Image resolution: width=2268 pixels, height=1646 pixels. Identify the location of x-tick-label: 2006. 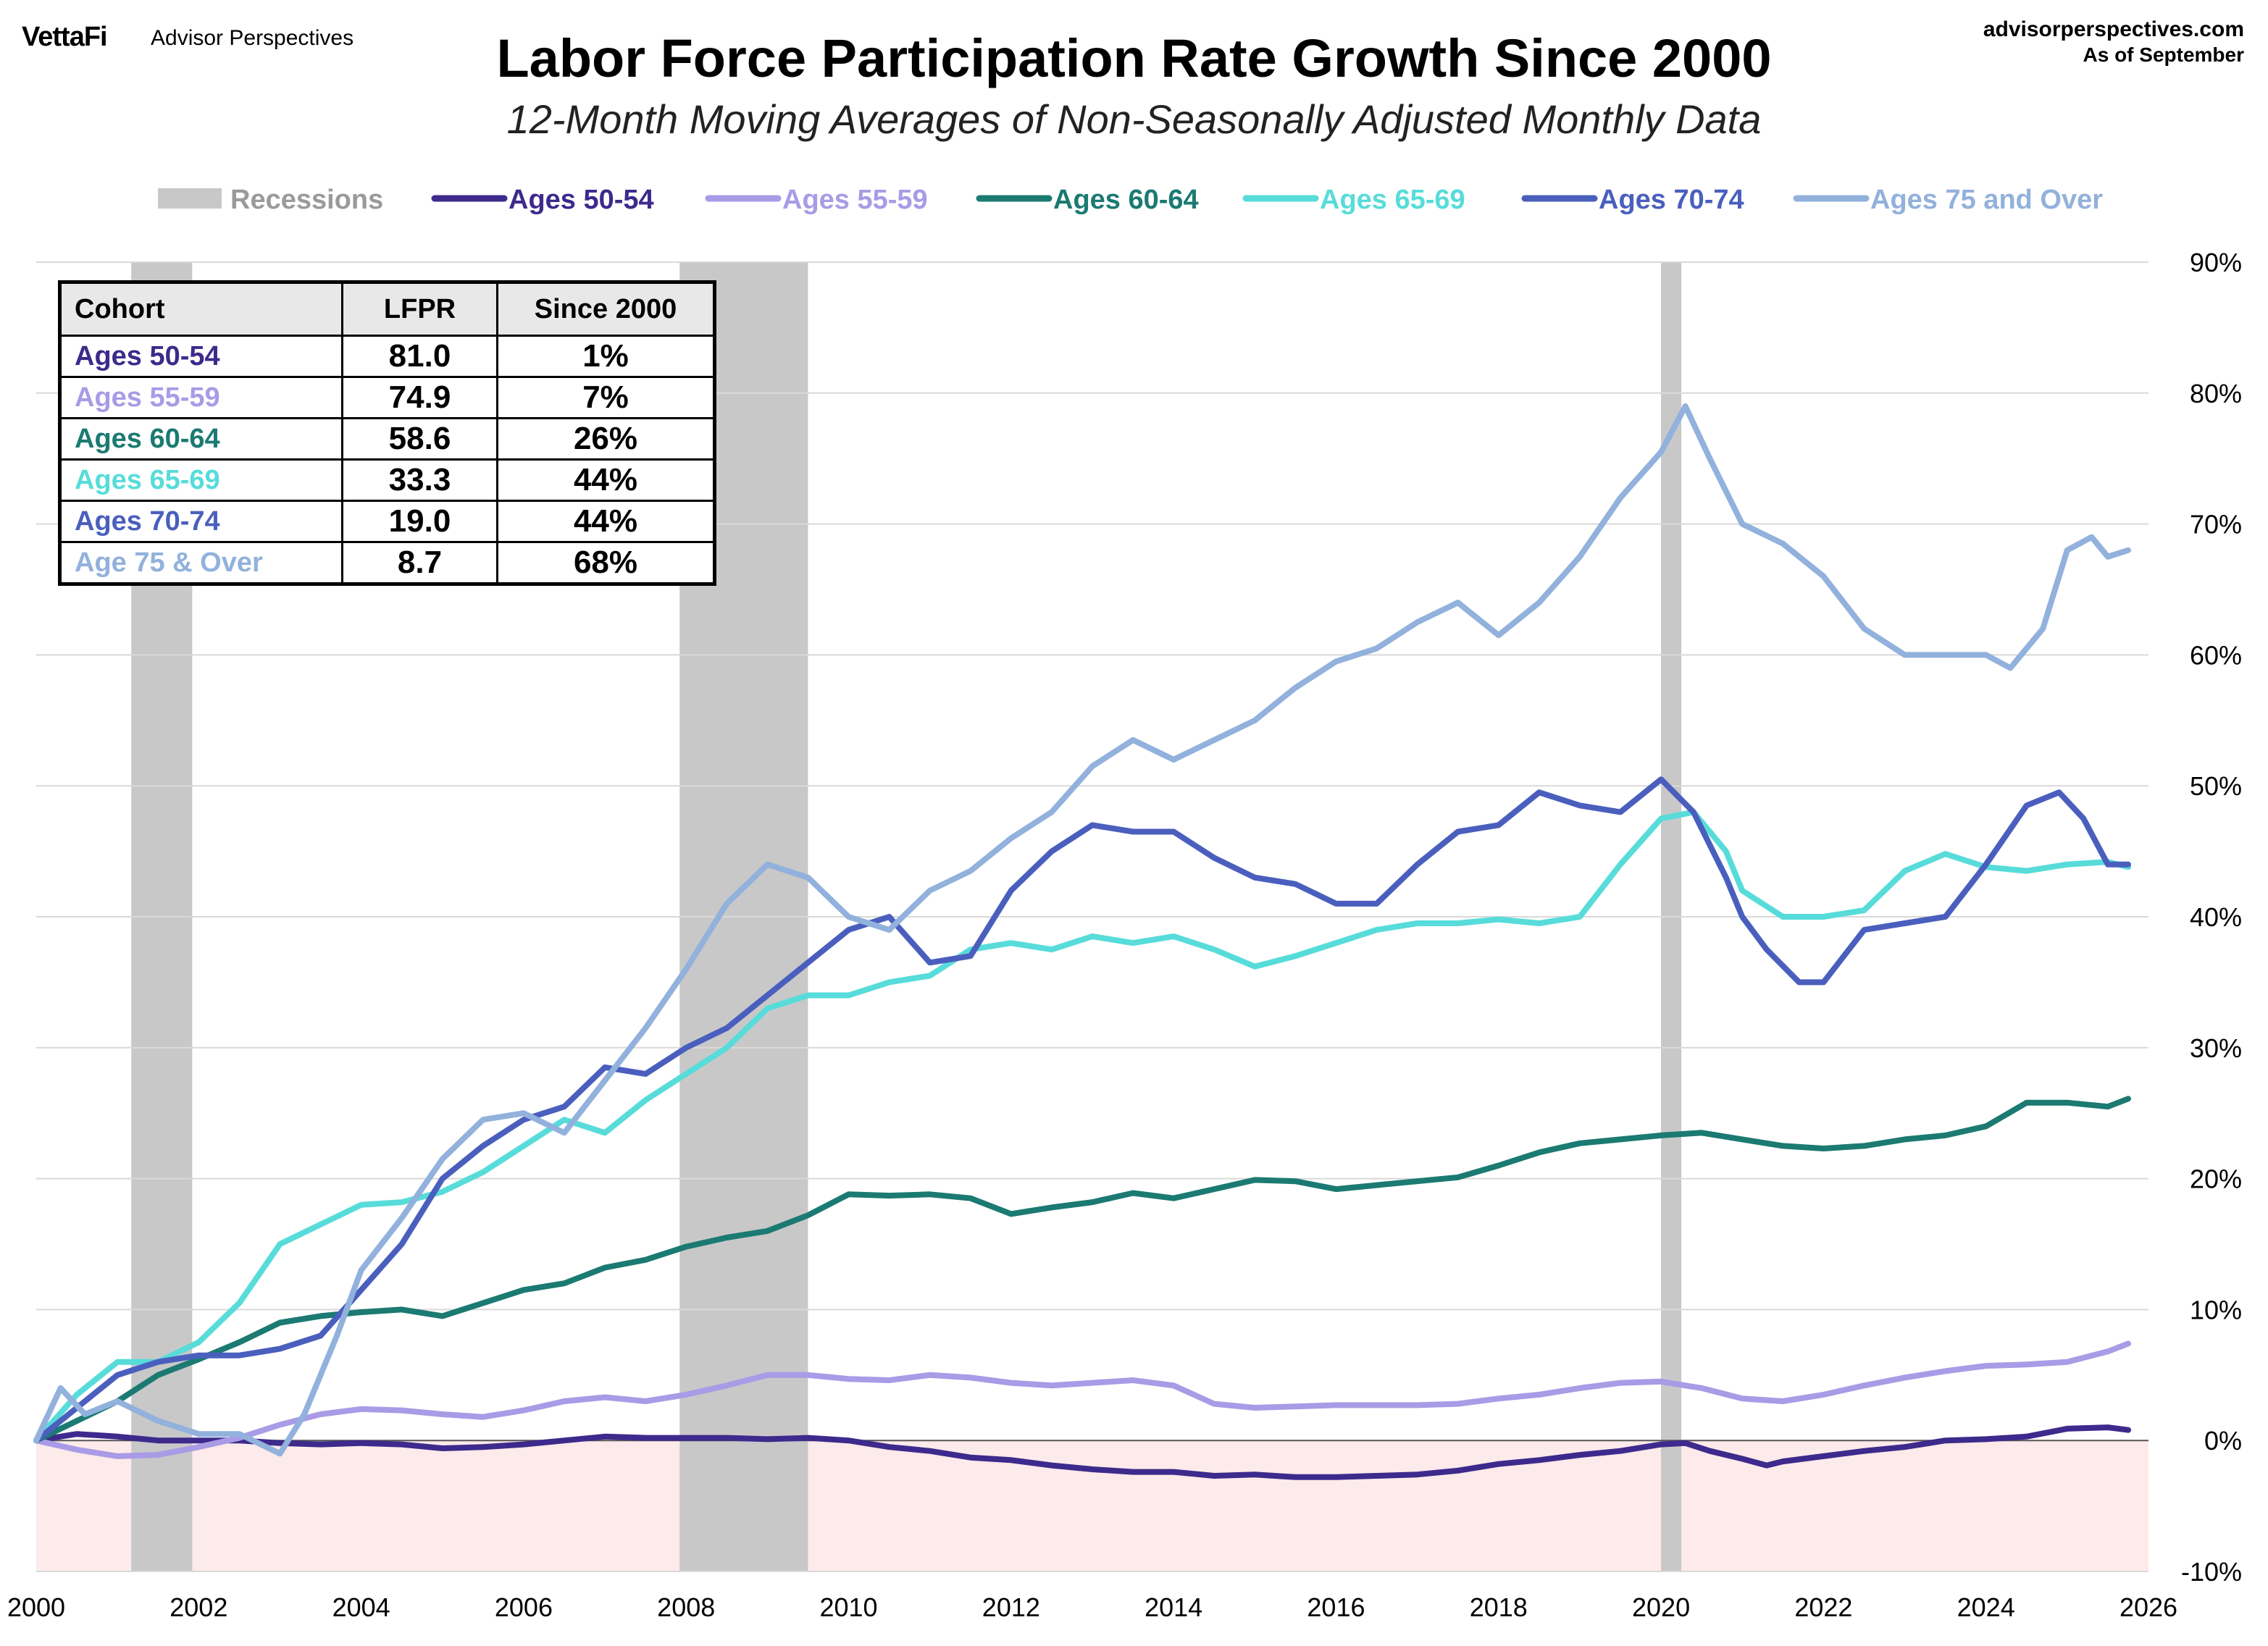
(524, 1607).